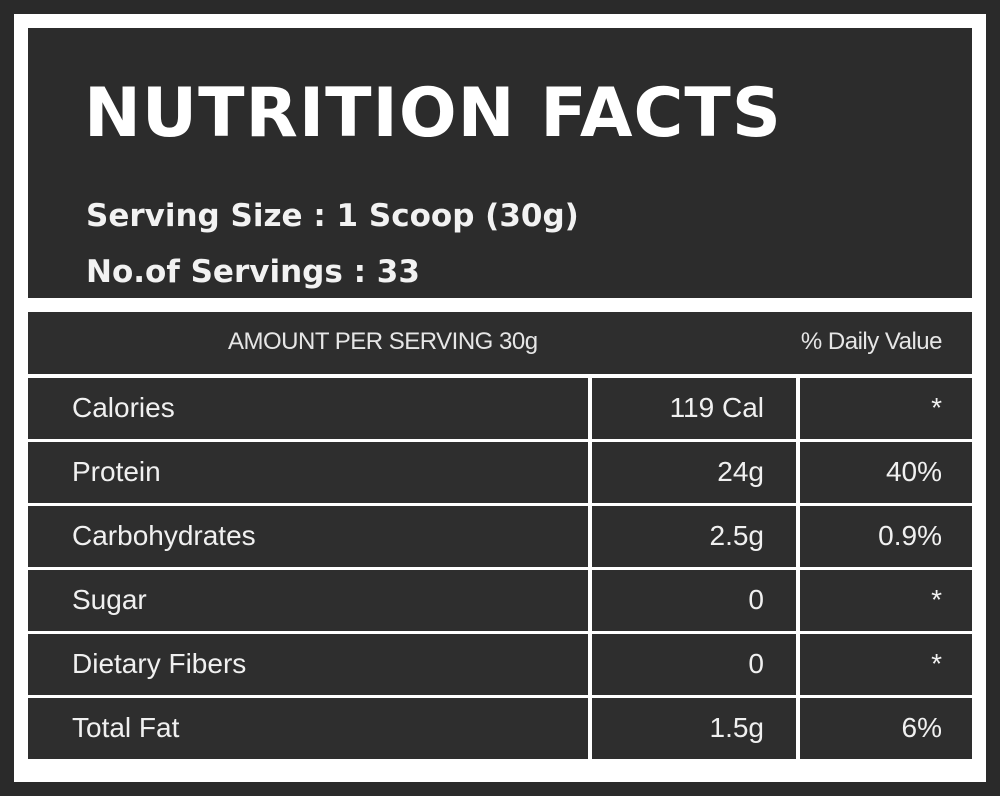  What do you see at coordinates (910, 535) in the screenshot?
I see `nutrient-daily-value: 0.9%` at bounding box center [910, 535].